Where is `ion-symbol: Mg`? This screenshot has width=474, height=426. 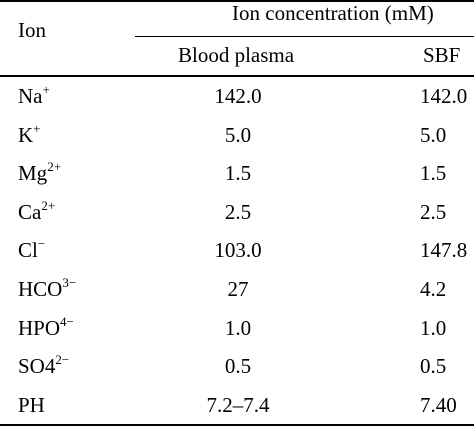
ion-symbol: Mg is located at coordinates (33, 173).